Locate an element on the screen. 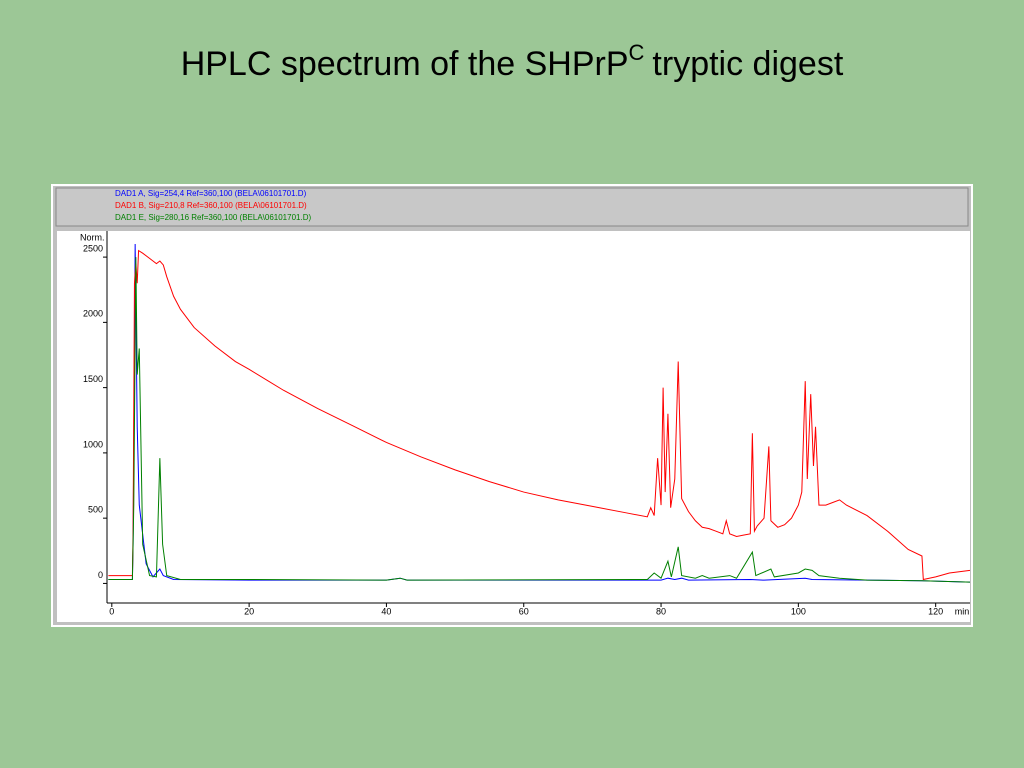 This screenshot has width=1024, height=768. y-tick-label: 500 is located at coordinates (95, 510).